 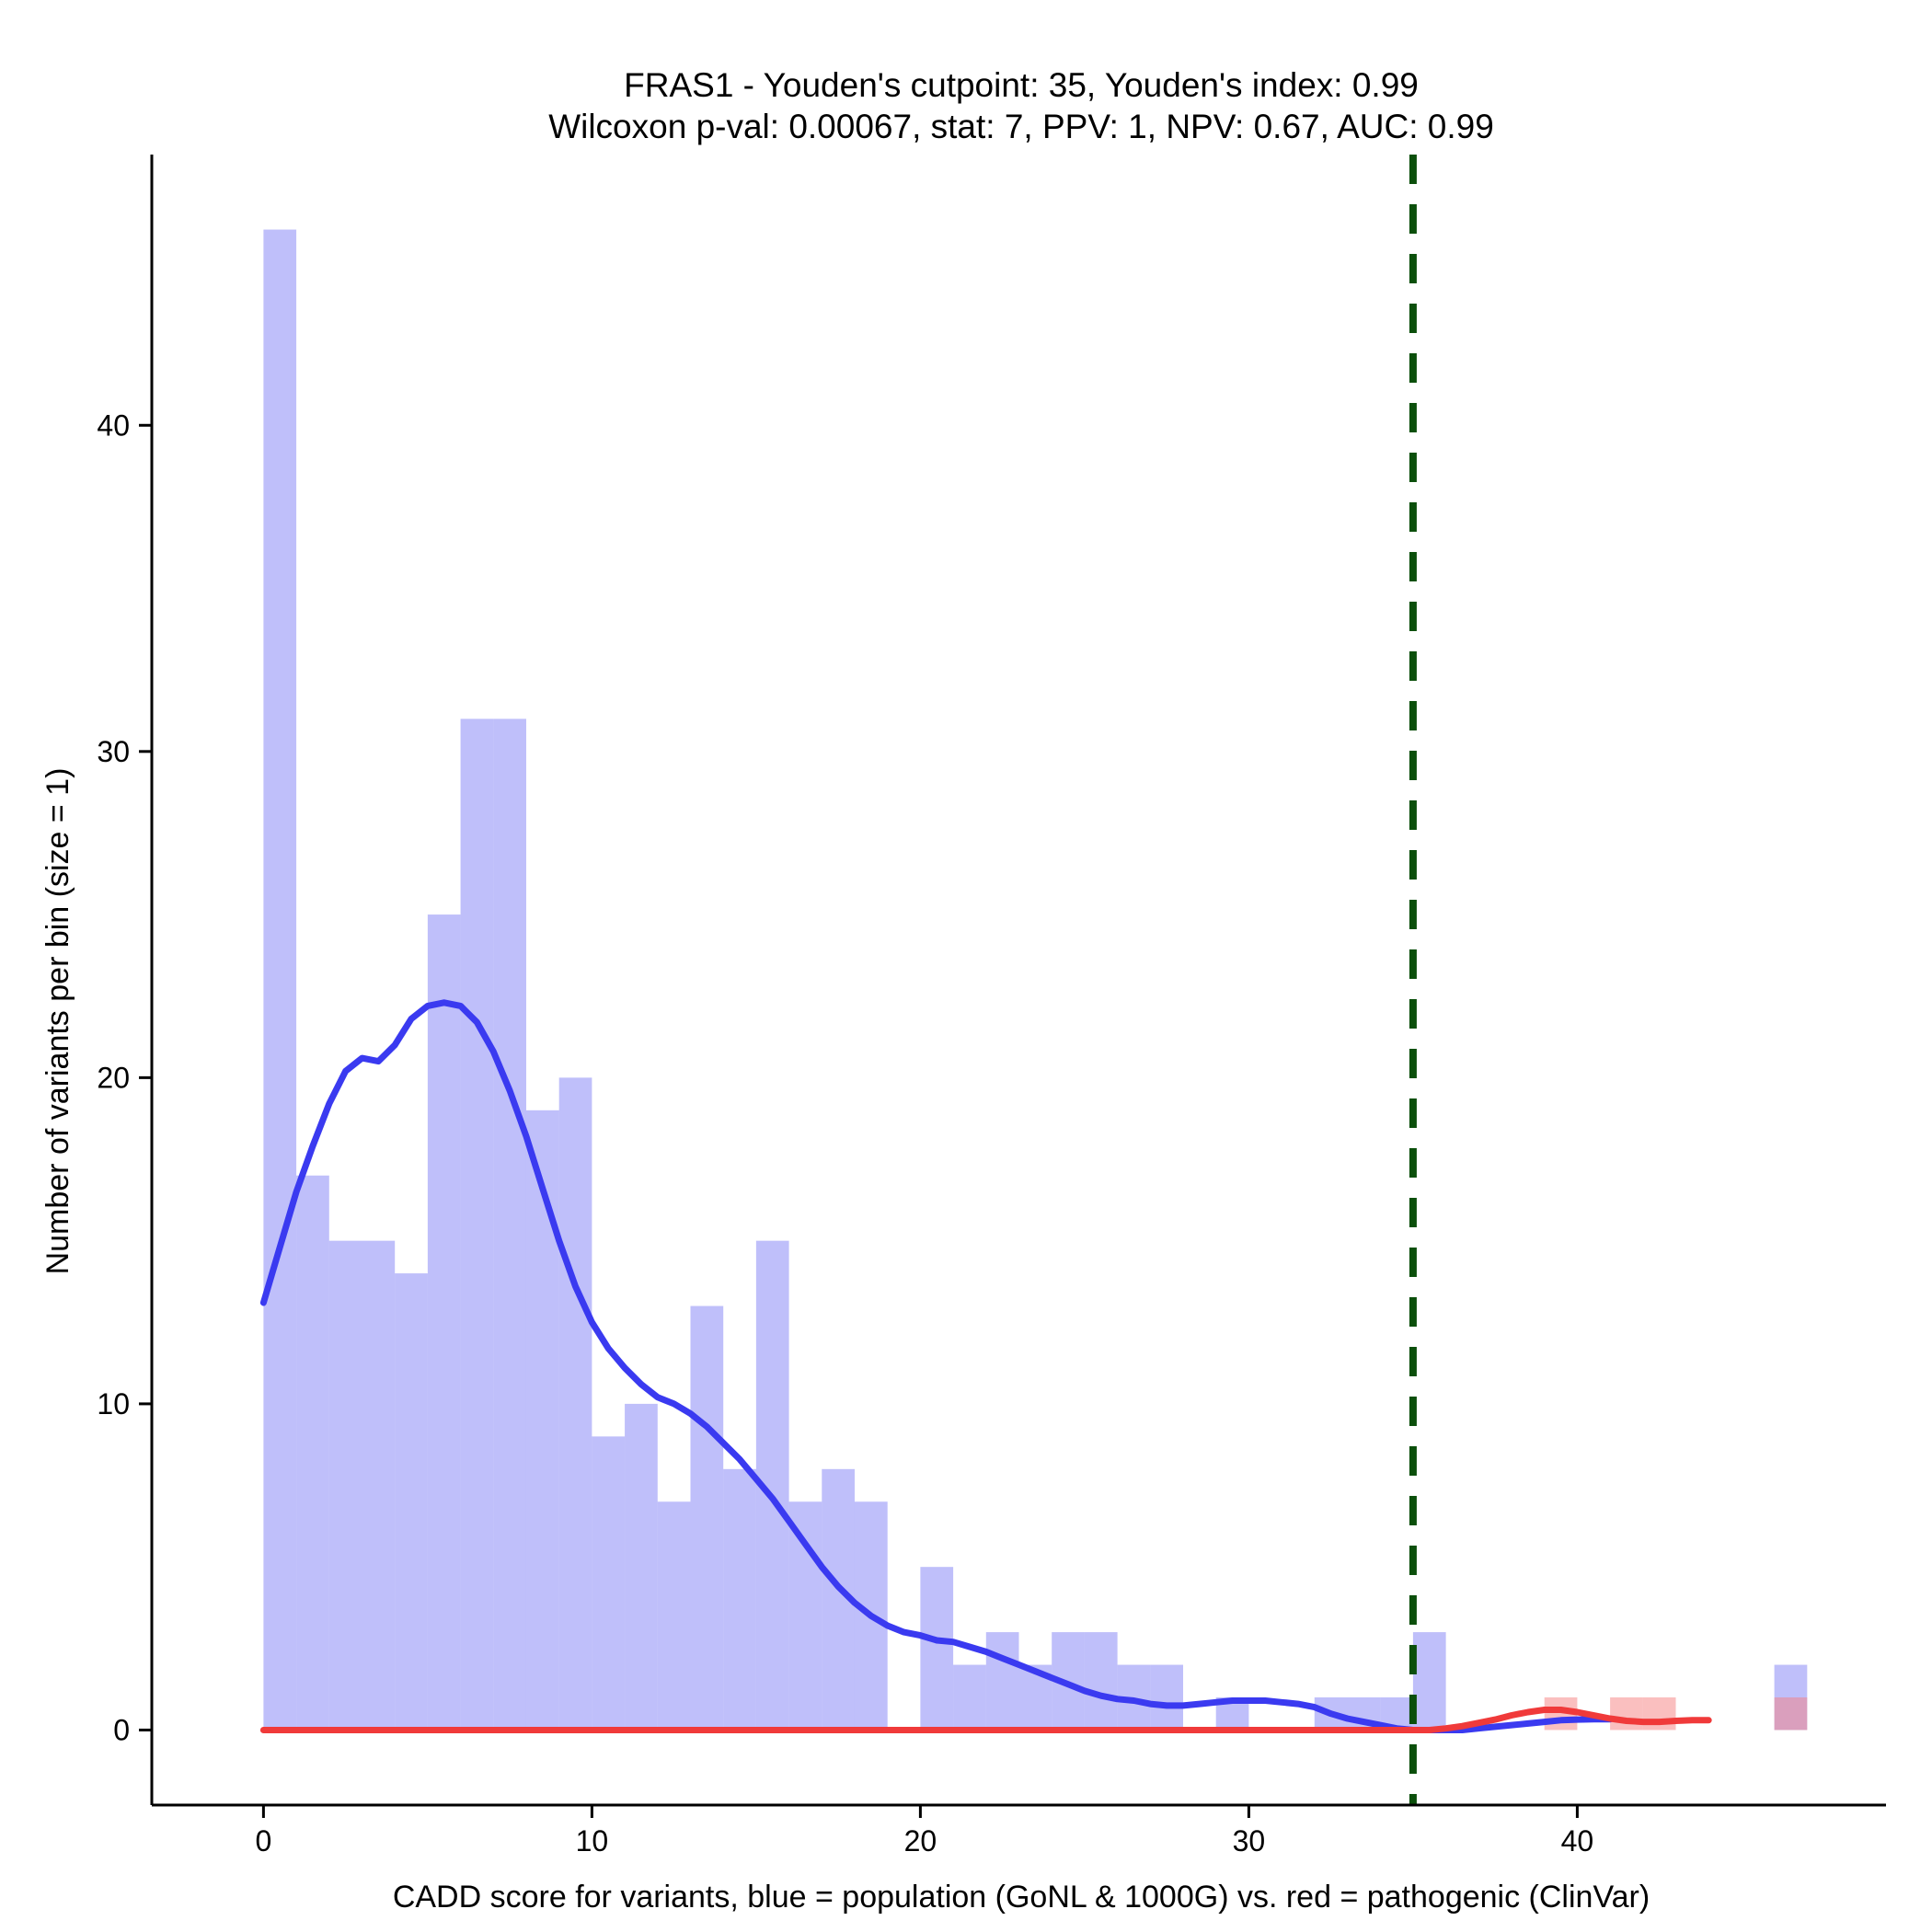 What do you see at coordinates (1249, 1840) in the screenshot?
I see `x-tick-label-30: 30` at bounding box center [1249, 1840].